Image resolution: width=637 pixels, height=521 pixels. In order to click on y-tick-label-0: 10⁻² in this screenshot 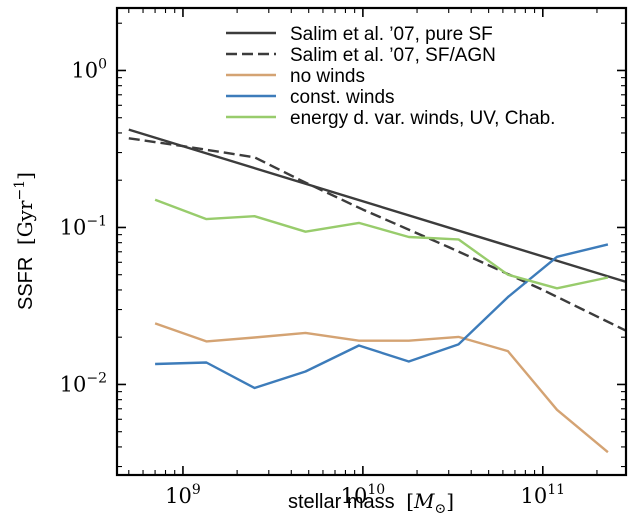, I will do `click(83, 383)`.